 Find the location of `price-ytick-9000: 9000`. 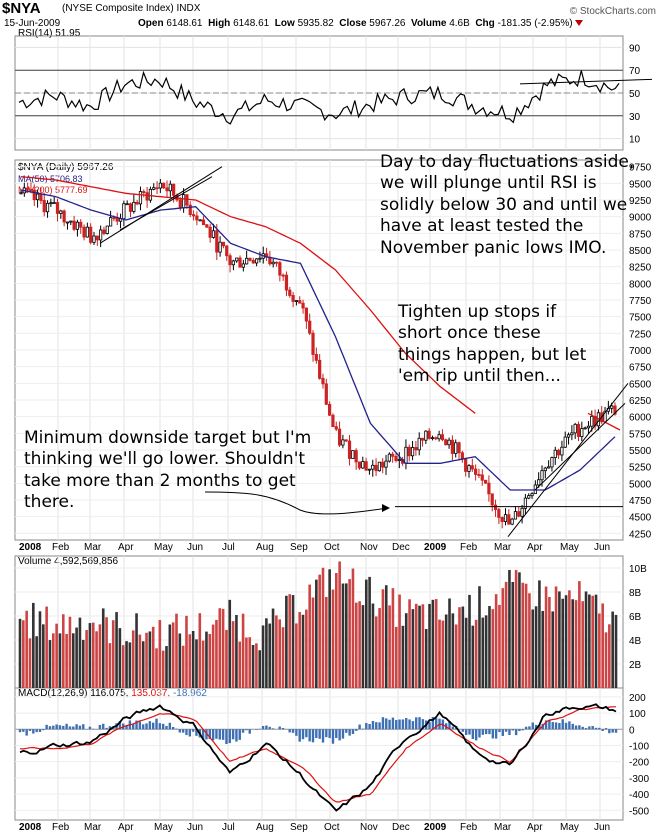

price-ytick-9000: 9000 is located at coordinates (640, 218).